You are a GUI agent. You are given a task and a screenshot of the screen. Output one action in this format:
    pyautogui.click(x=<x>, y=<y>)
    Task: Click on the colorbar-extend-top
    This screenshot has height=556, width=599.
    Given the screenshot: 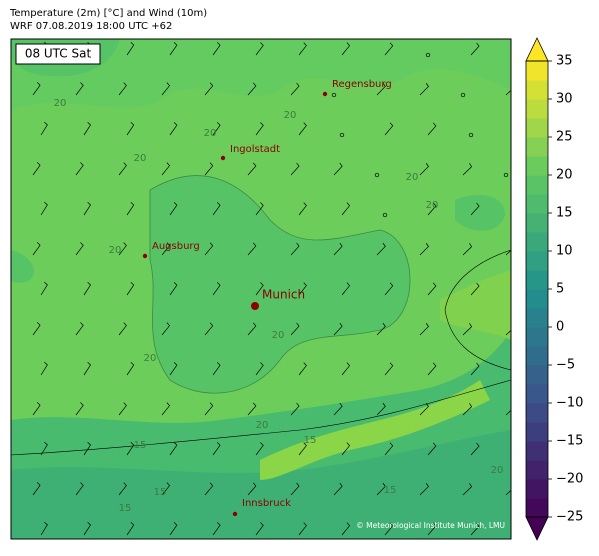 What is the action you would take?
    pyautogui.click(x=537, y=49)
    